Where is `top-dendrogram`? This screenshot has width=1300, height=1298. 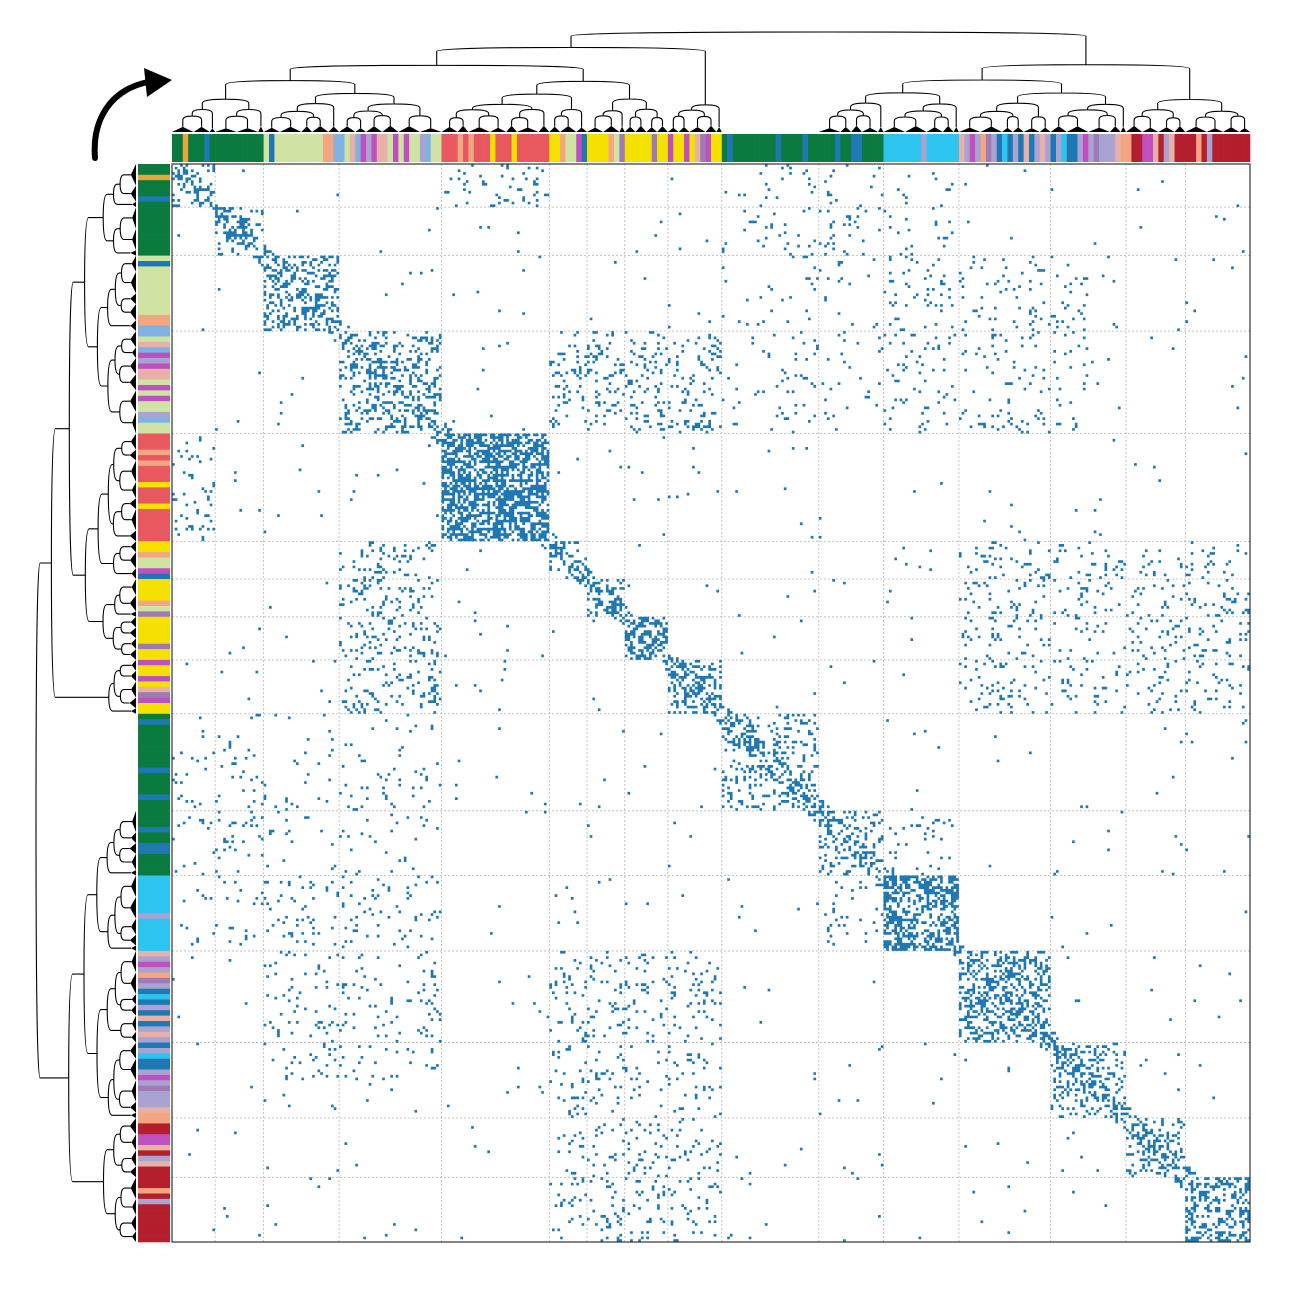
top-dendrogram is located at coordinates (711, 81).